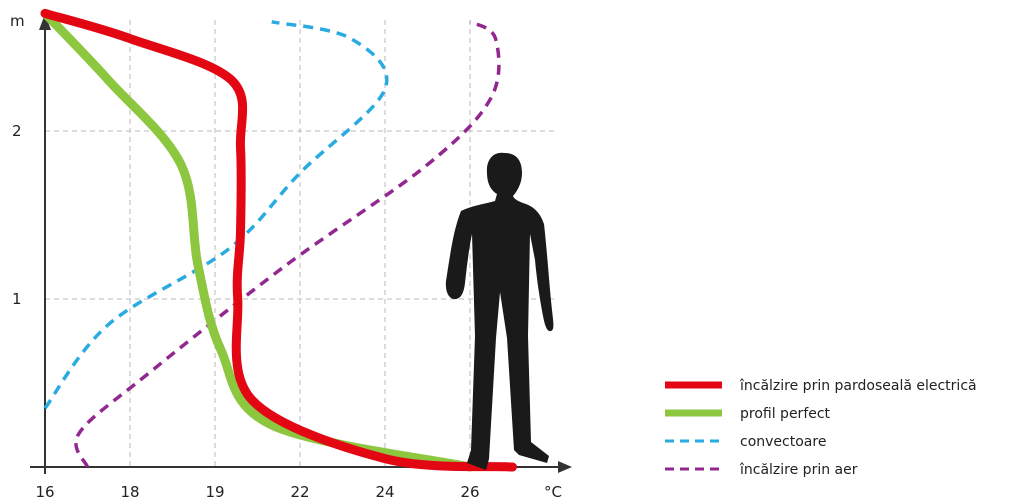 This screenshot has height=502, width=1011. I want to click on x-tick-label: 24, so click(384, 492).